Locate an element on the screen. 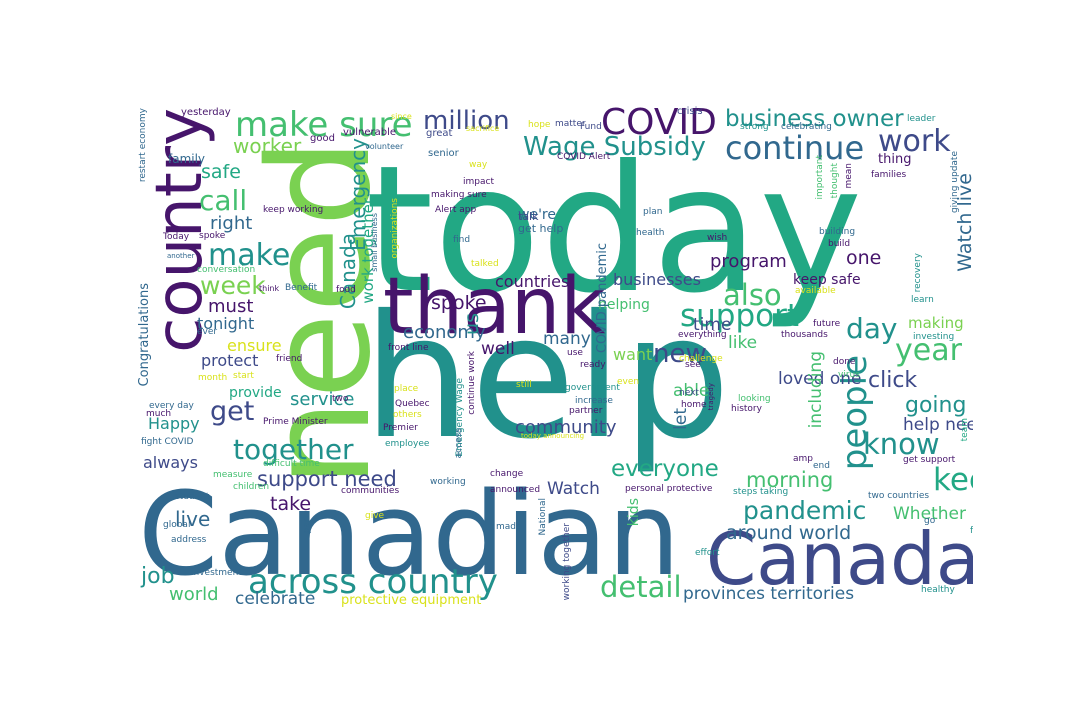 The image size is (1080, 720). word-wage-subsidy: Wage Subsidy is located at coordinates (614, 147).